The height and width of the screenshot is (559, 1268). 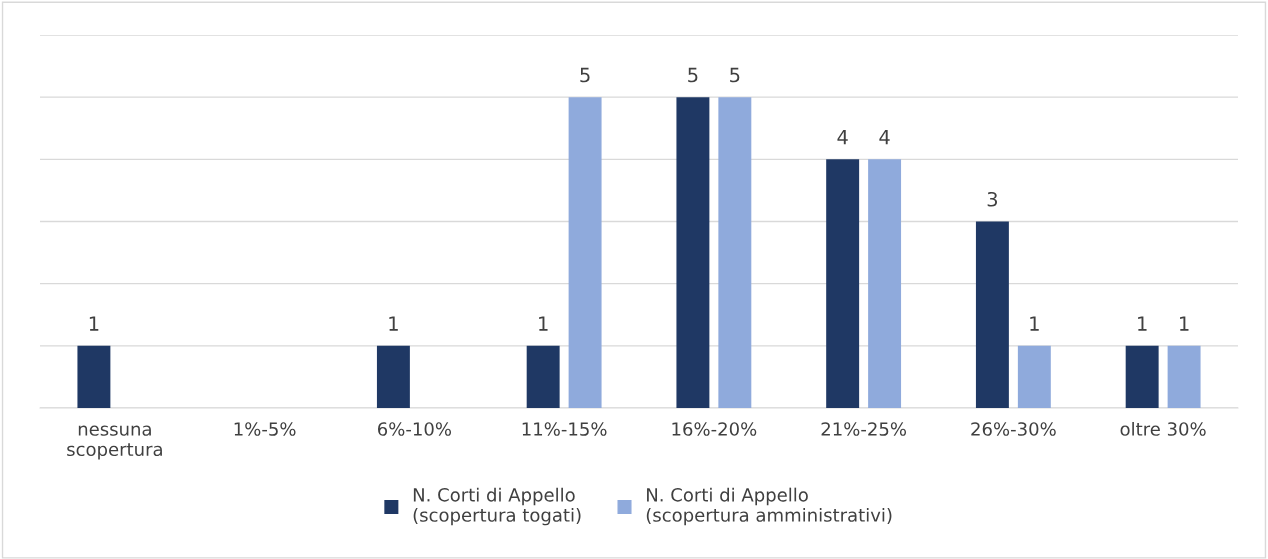 I want to click on legend-label: N. Corti di Appello (scopertura togati), so click(x=497, y=506).